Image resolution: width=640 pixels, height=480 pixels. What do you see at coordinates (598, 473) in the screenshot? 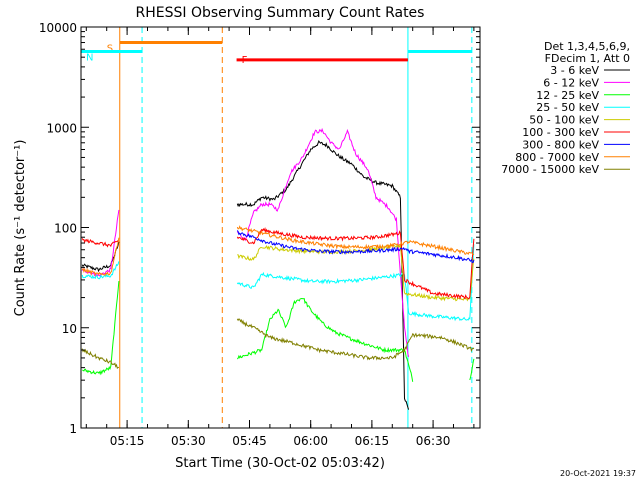
I see `footer-date: 20-Oct-2021 19:37` at bounding box center [598, 473].